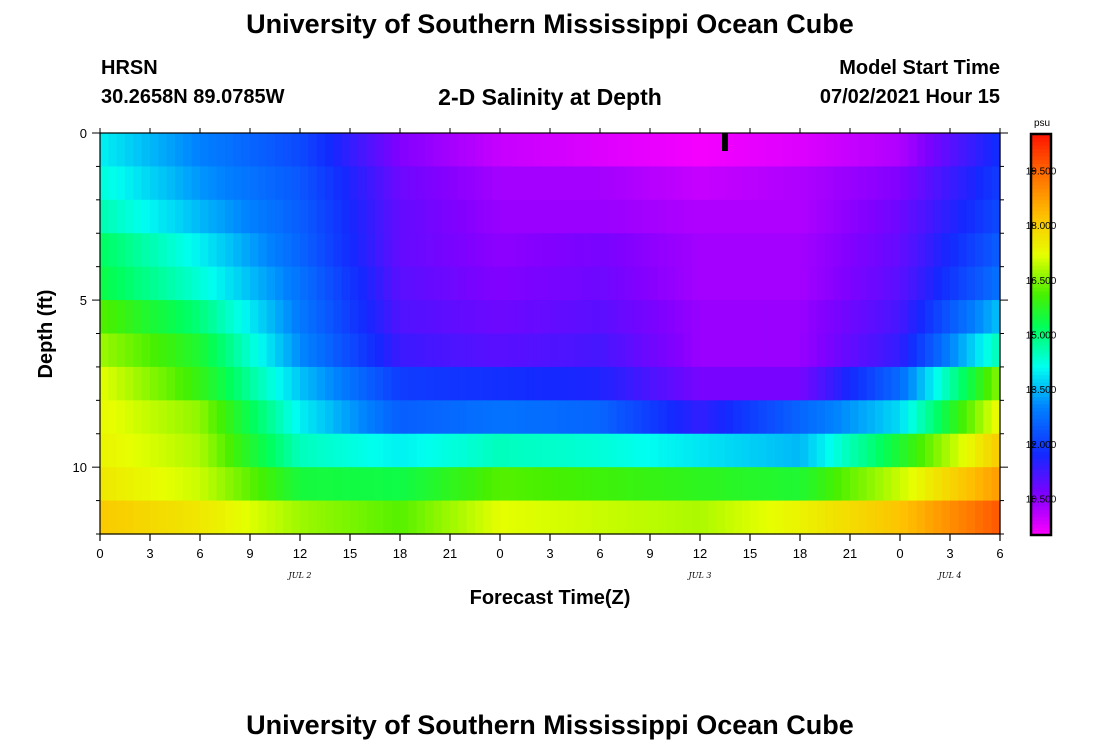  Describe the element at coordinates (725, 142) in the screenshot. I see `current-time-marker` at that location.